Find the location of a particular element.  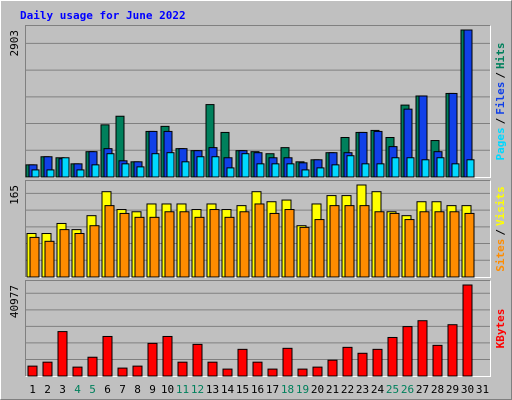

x-tick-label: 1 is located at coordinates (32, 389).